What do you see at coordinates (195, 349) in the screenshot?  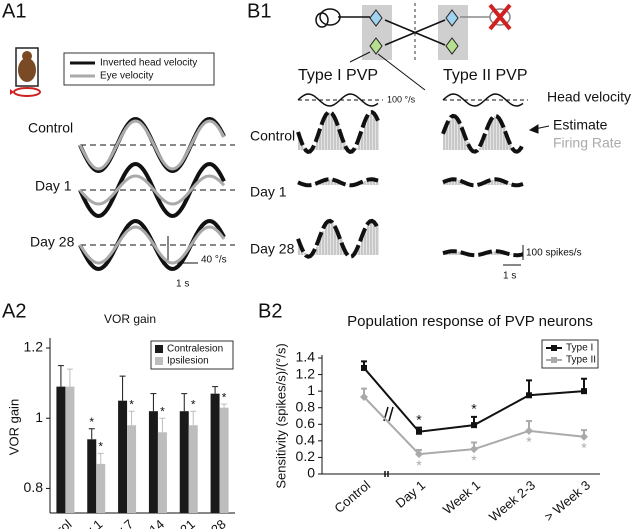 I see `legend-label: Contralesion` at bounding box center [195, 349].